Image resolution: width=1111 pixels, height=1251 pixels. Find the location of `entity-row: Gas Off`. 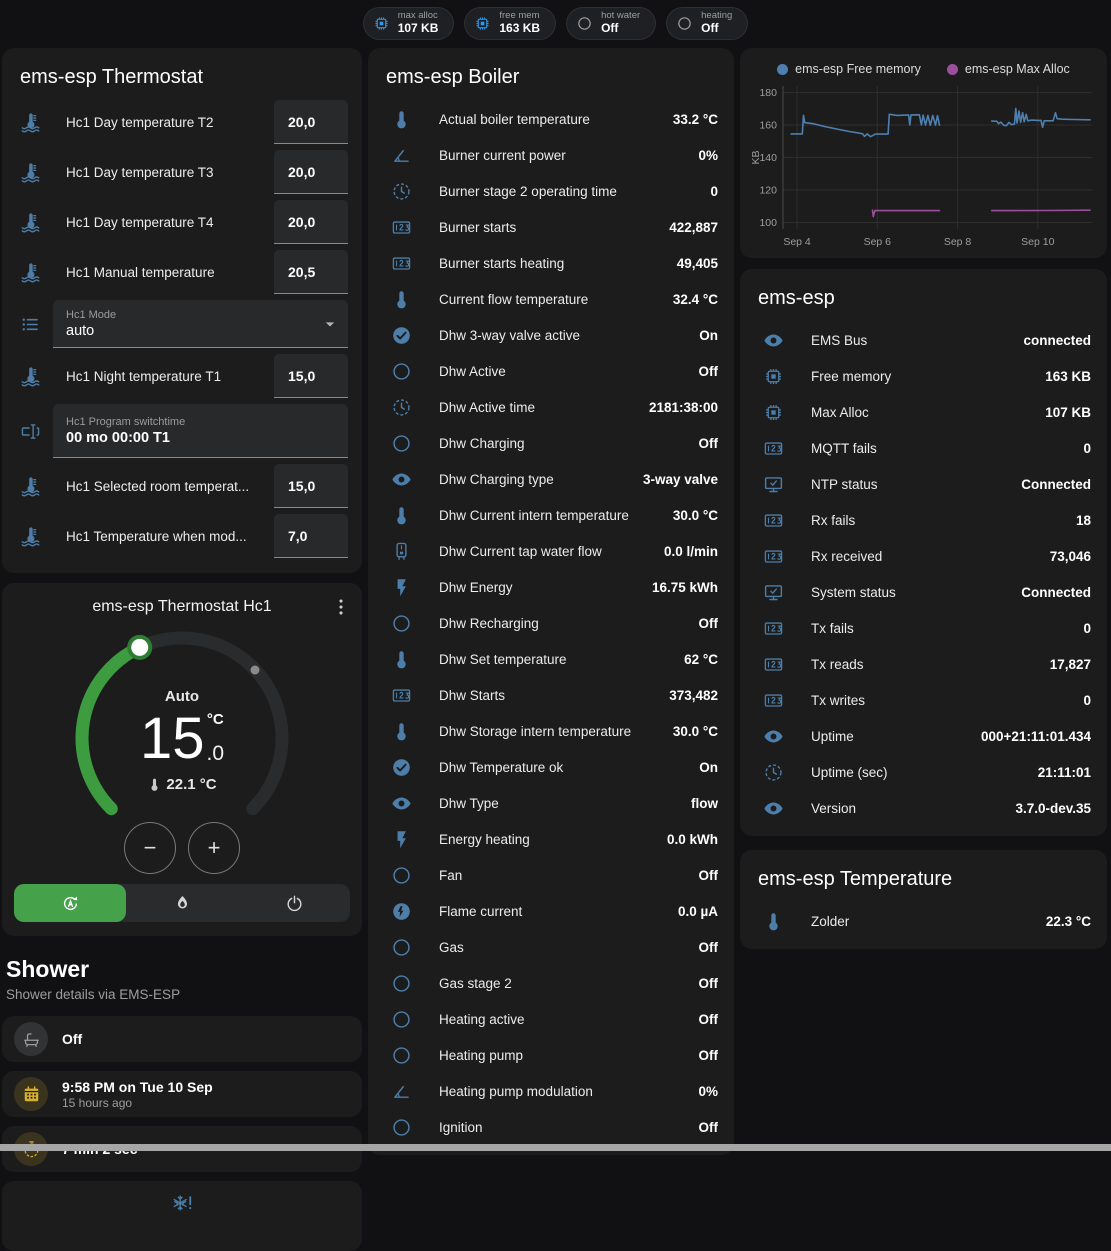

entity-row: Gas Off is located at coordinates (551, 947).